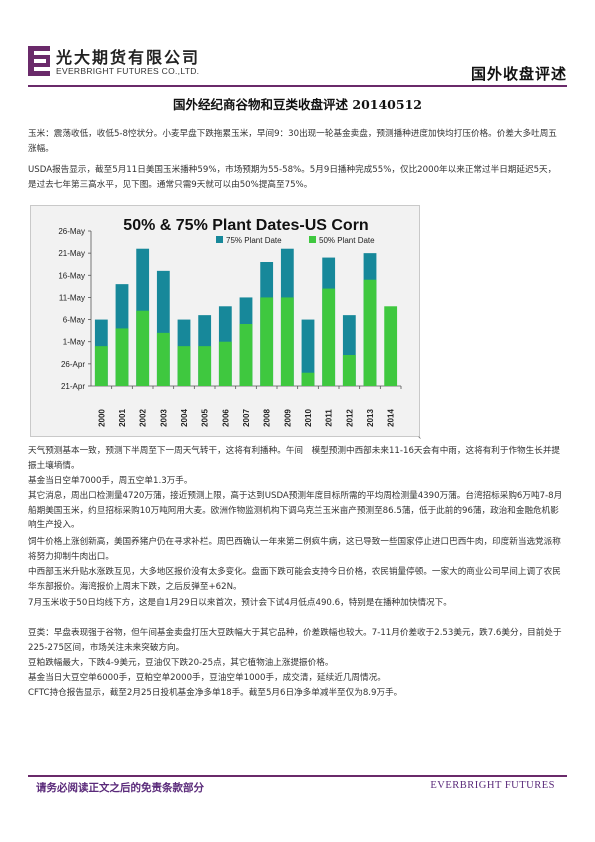 This screenshot has height=842, width=595. I want to click on bar-50-2013, so click(370, 332).